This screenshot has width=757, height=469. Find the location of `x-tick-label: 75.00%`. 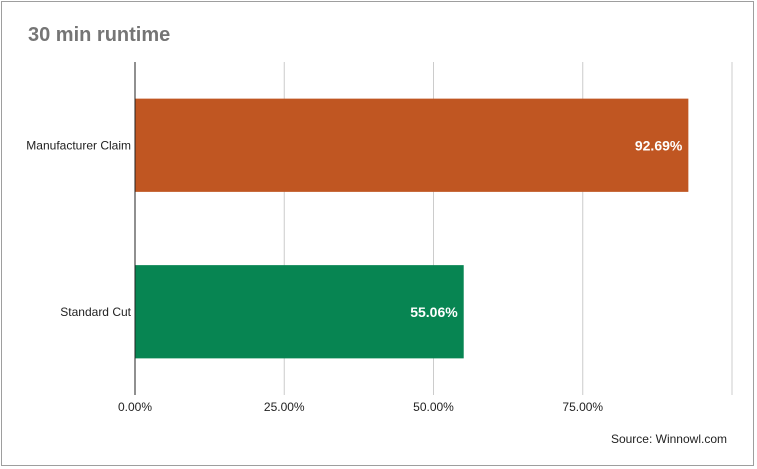

x-tick-label: 75.00% is located at coordinates (582, 407).